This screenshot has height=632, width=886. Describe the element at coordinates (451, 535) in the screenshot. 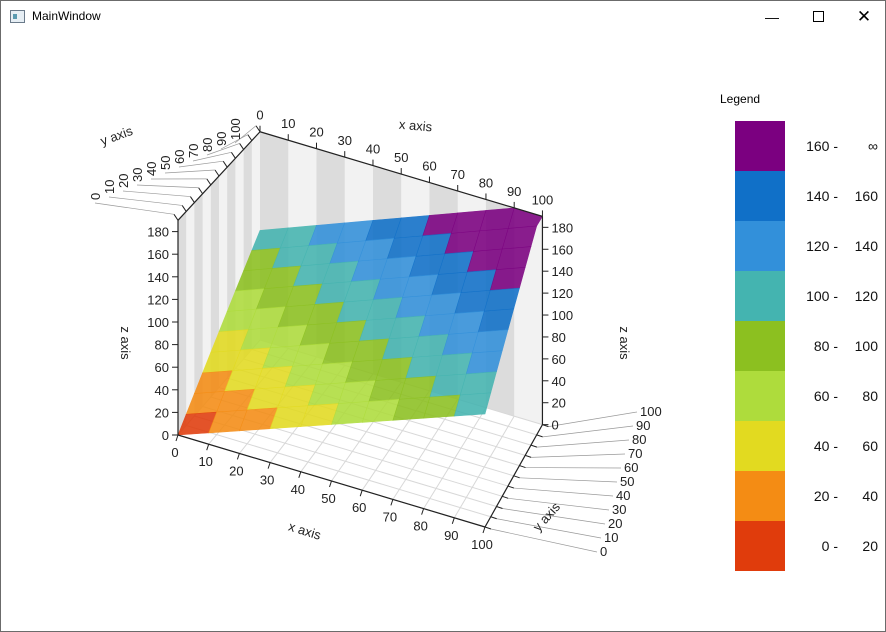

I see `x-tick-label: 90` at that location.